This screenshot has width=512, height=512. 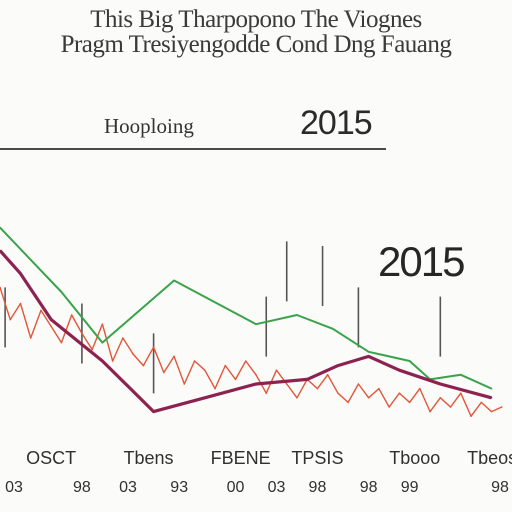 I want to click on x-number-label: 93, so click(x=179, y=487).